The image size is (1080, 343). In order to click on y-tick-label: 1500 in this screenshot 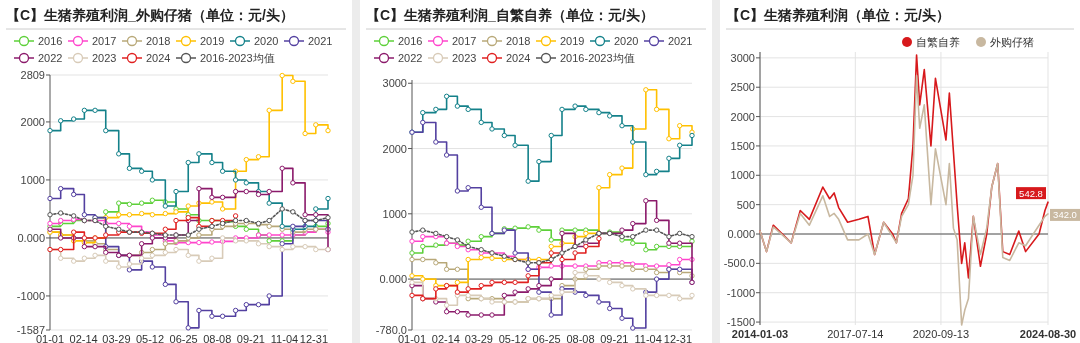, I will do `click(742, 145)`.